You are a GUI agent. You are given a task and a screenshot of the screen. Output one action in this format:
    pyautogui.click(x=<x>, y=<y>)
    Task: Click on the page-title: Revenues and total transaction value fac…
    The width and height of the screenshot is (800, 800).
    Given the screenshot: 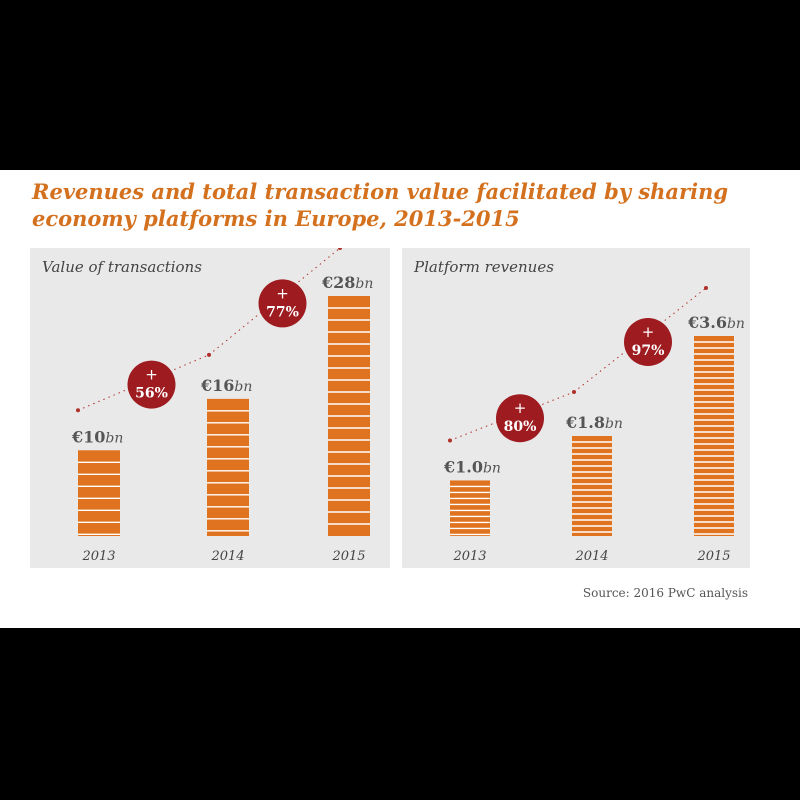 What is the action you would take?
    pyautogui.click(x=380, y=205)
    